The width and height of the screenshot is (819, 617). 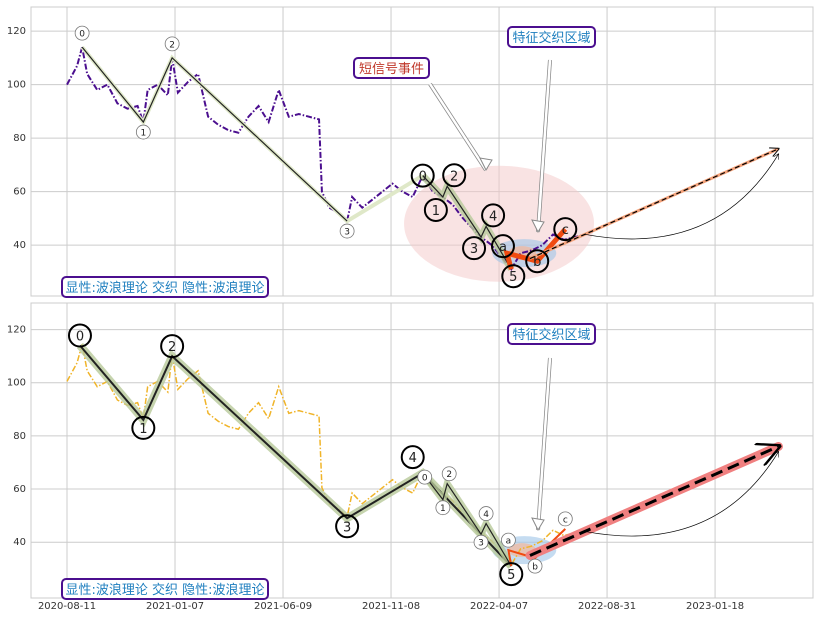 What do you see at coordinates (486, 164) in the screenshot?
I see `short-signal-arrow-head` at bounding box center [486, 164].